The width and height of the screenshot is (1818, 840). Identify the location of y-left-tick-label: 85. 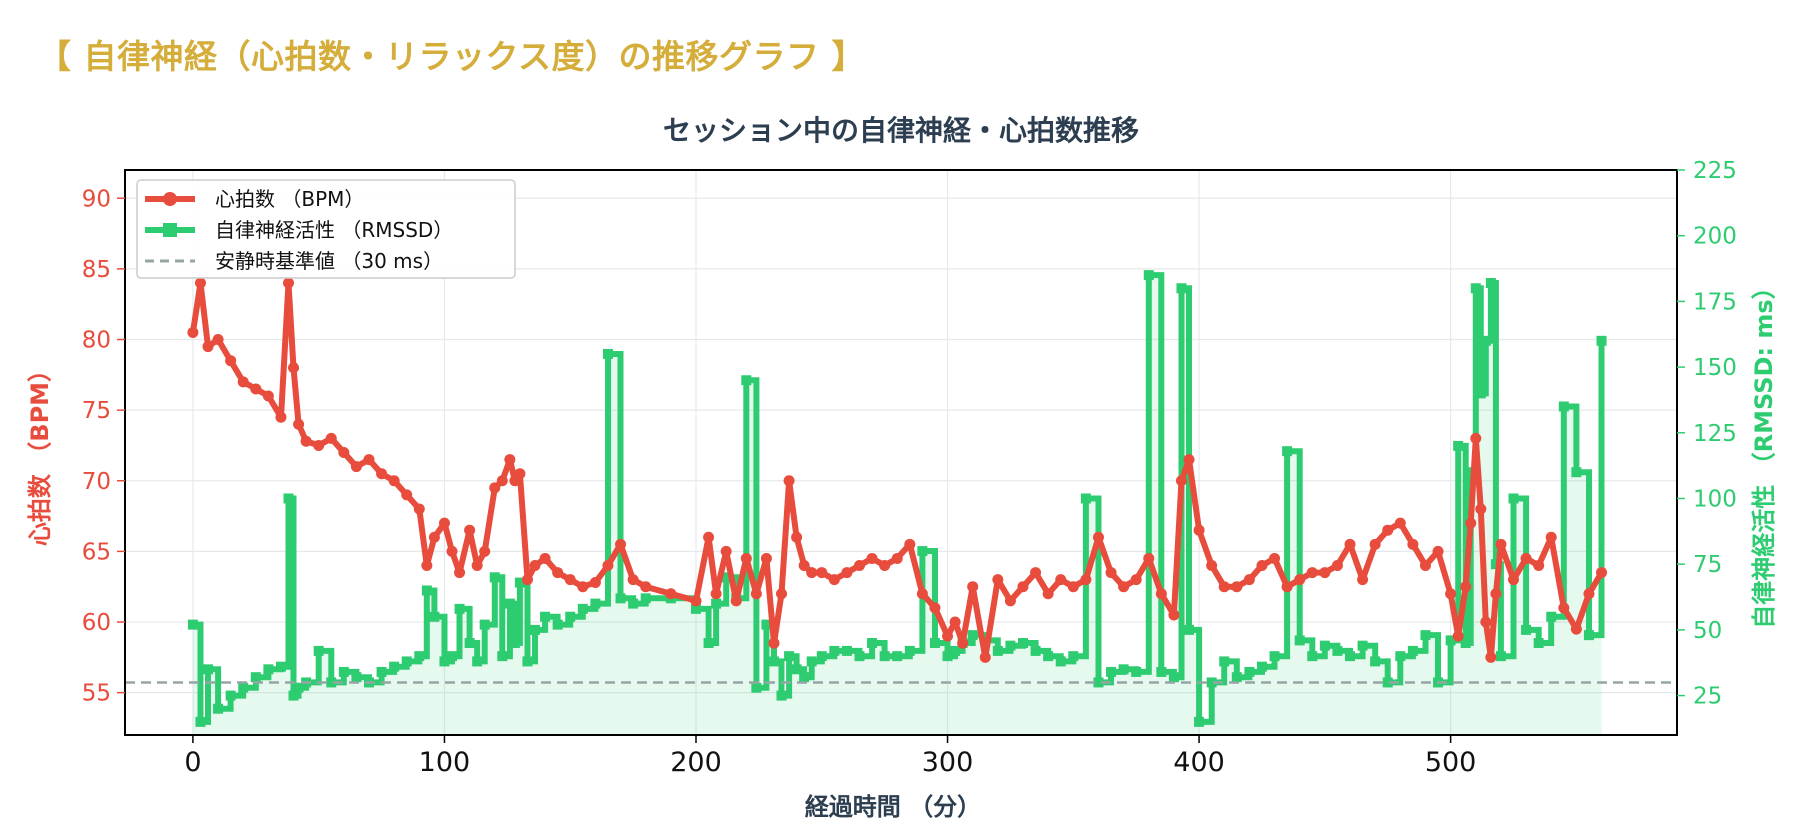
(96, 270).